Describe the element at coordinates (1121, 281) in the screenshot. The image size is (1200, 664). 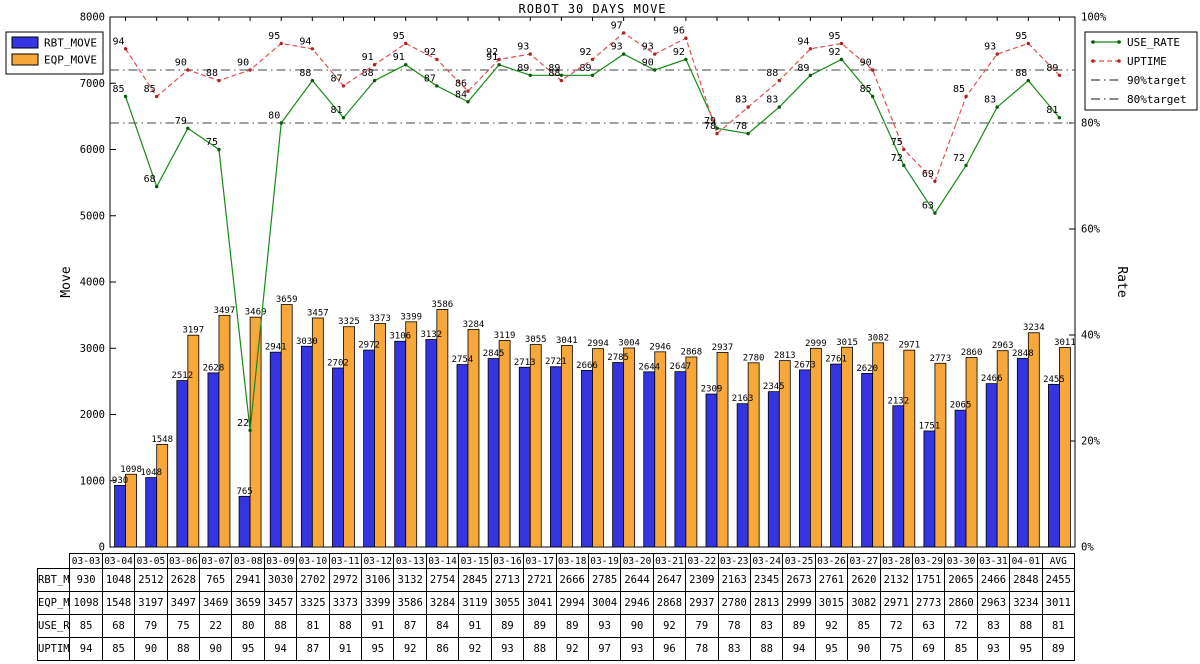
I see `right-axis-title: Rate` at that location.